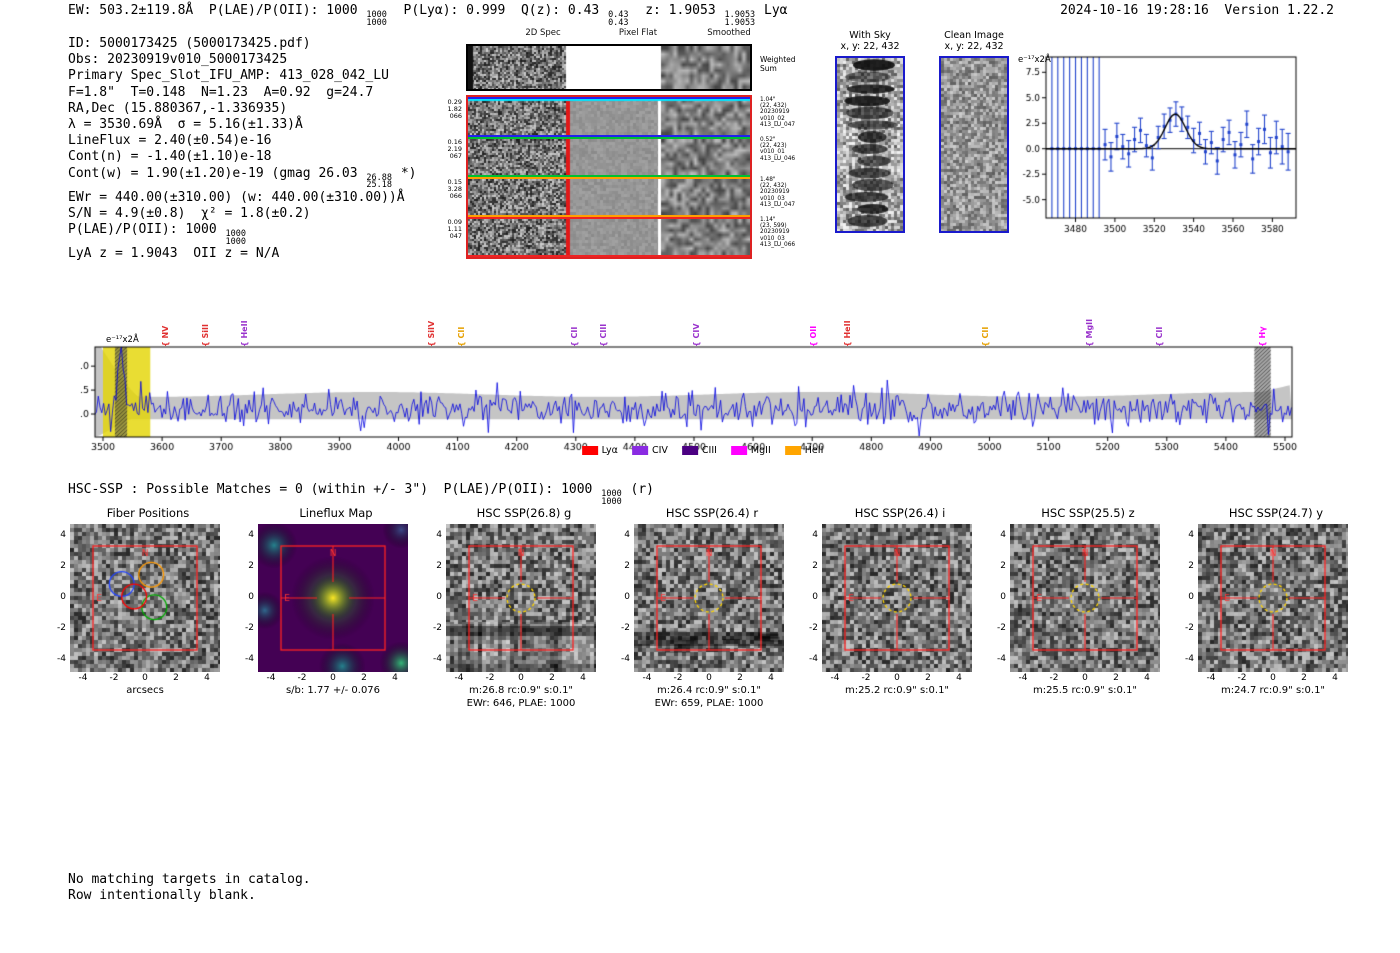 This screenshot has width=1400, height=953. What do you see at coordinates (242, 157) in the screenshot?
I see `info-line: Cont(n) = -1.40(±1.10)e-18` at bounding box center [242, 157].